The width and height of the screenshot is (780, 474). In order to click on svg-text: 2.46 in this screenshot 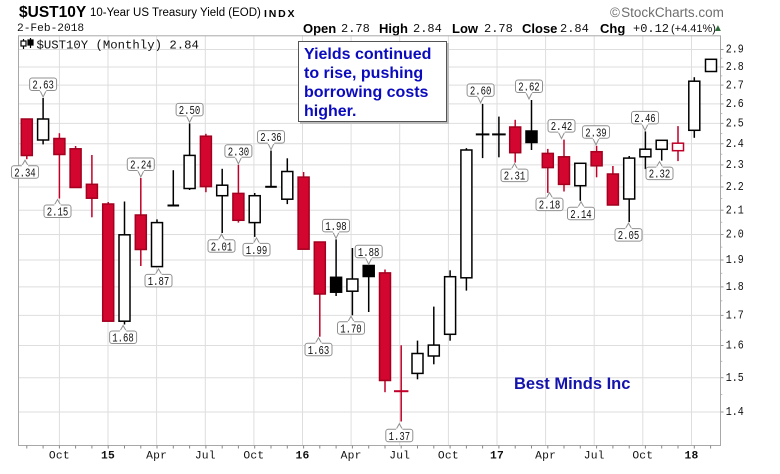, I will do `click(645, 119)`.